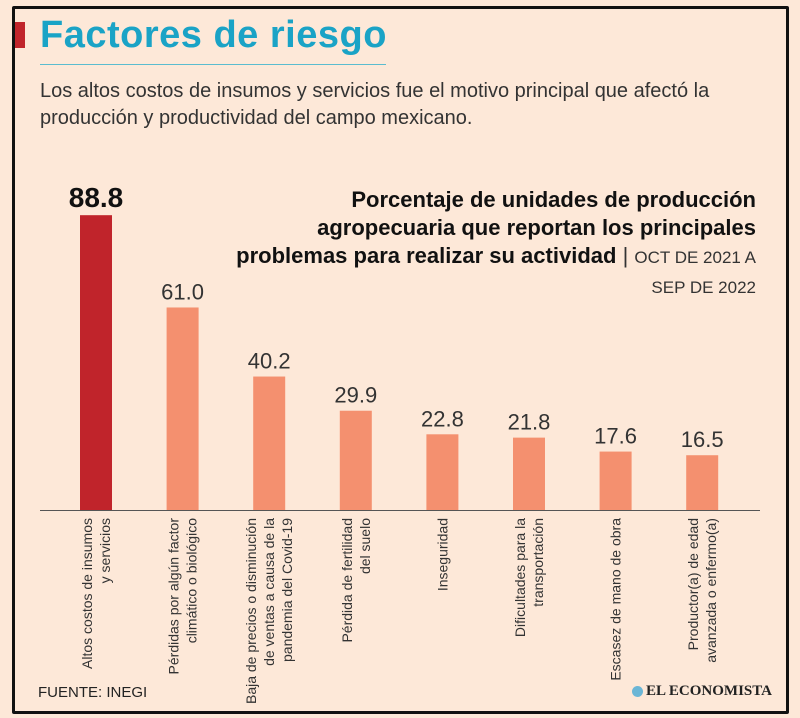 The width and height of the screenshot is (800, 718). Describe the element at coordinates (93, 692) in the screenshot. I see `source: FUENTE: INEGI` at that location.